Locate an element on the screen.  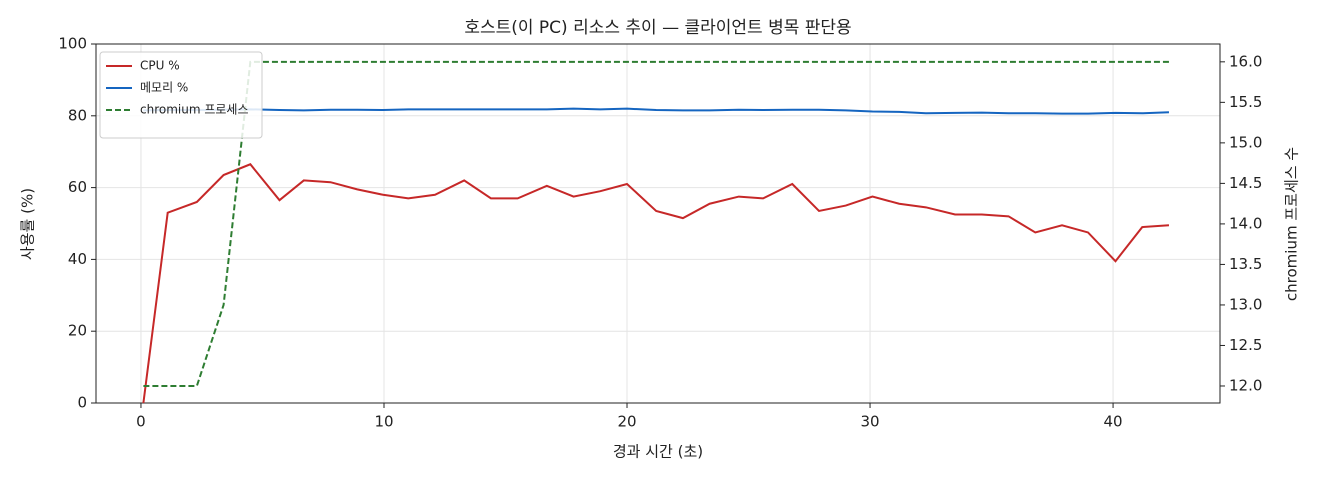
y2-tick-label: 12.0 is located at coordinates (1245, 385).